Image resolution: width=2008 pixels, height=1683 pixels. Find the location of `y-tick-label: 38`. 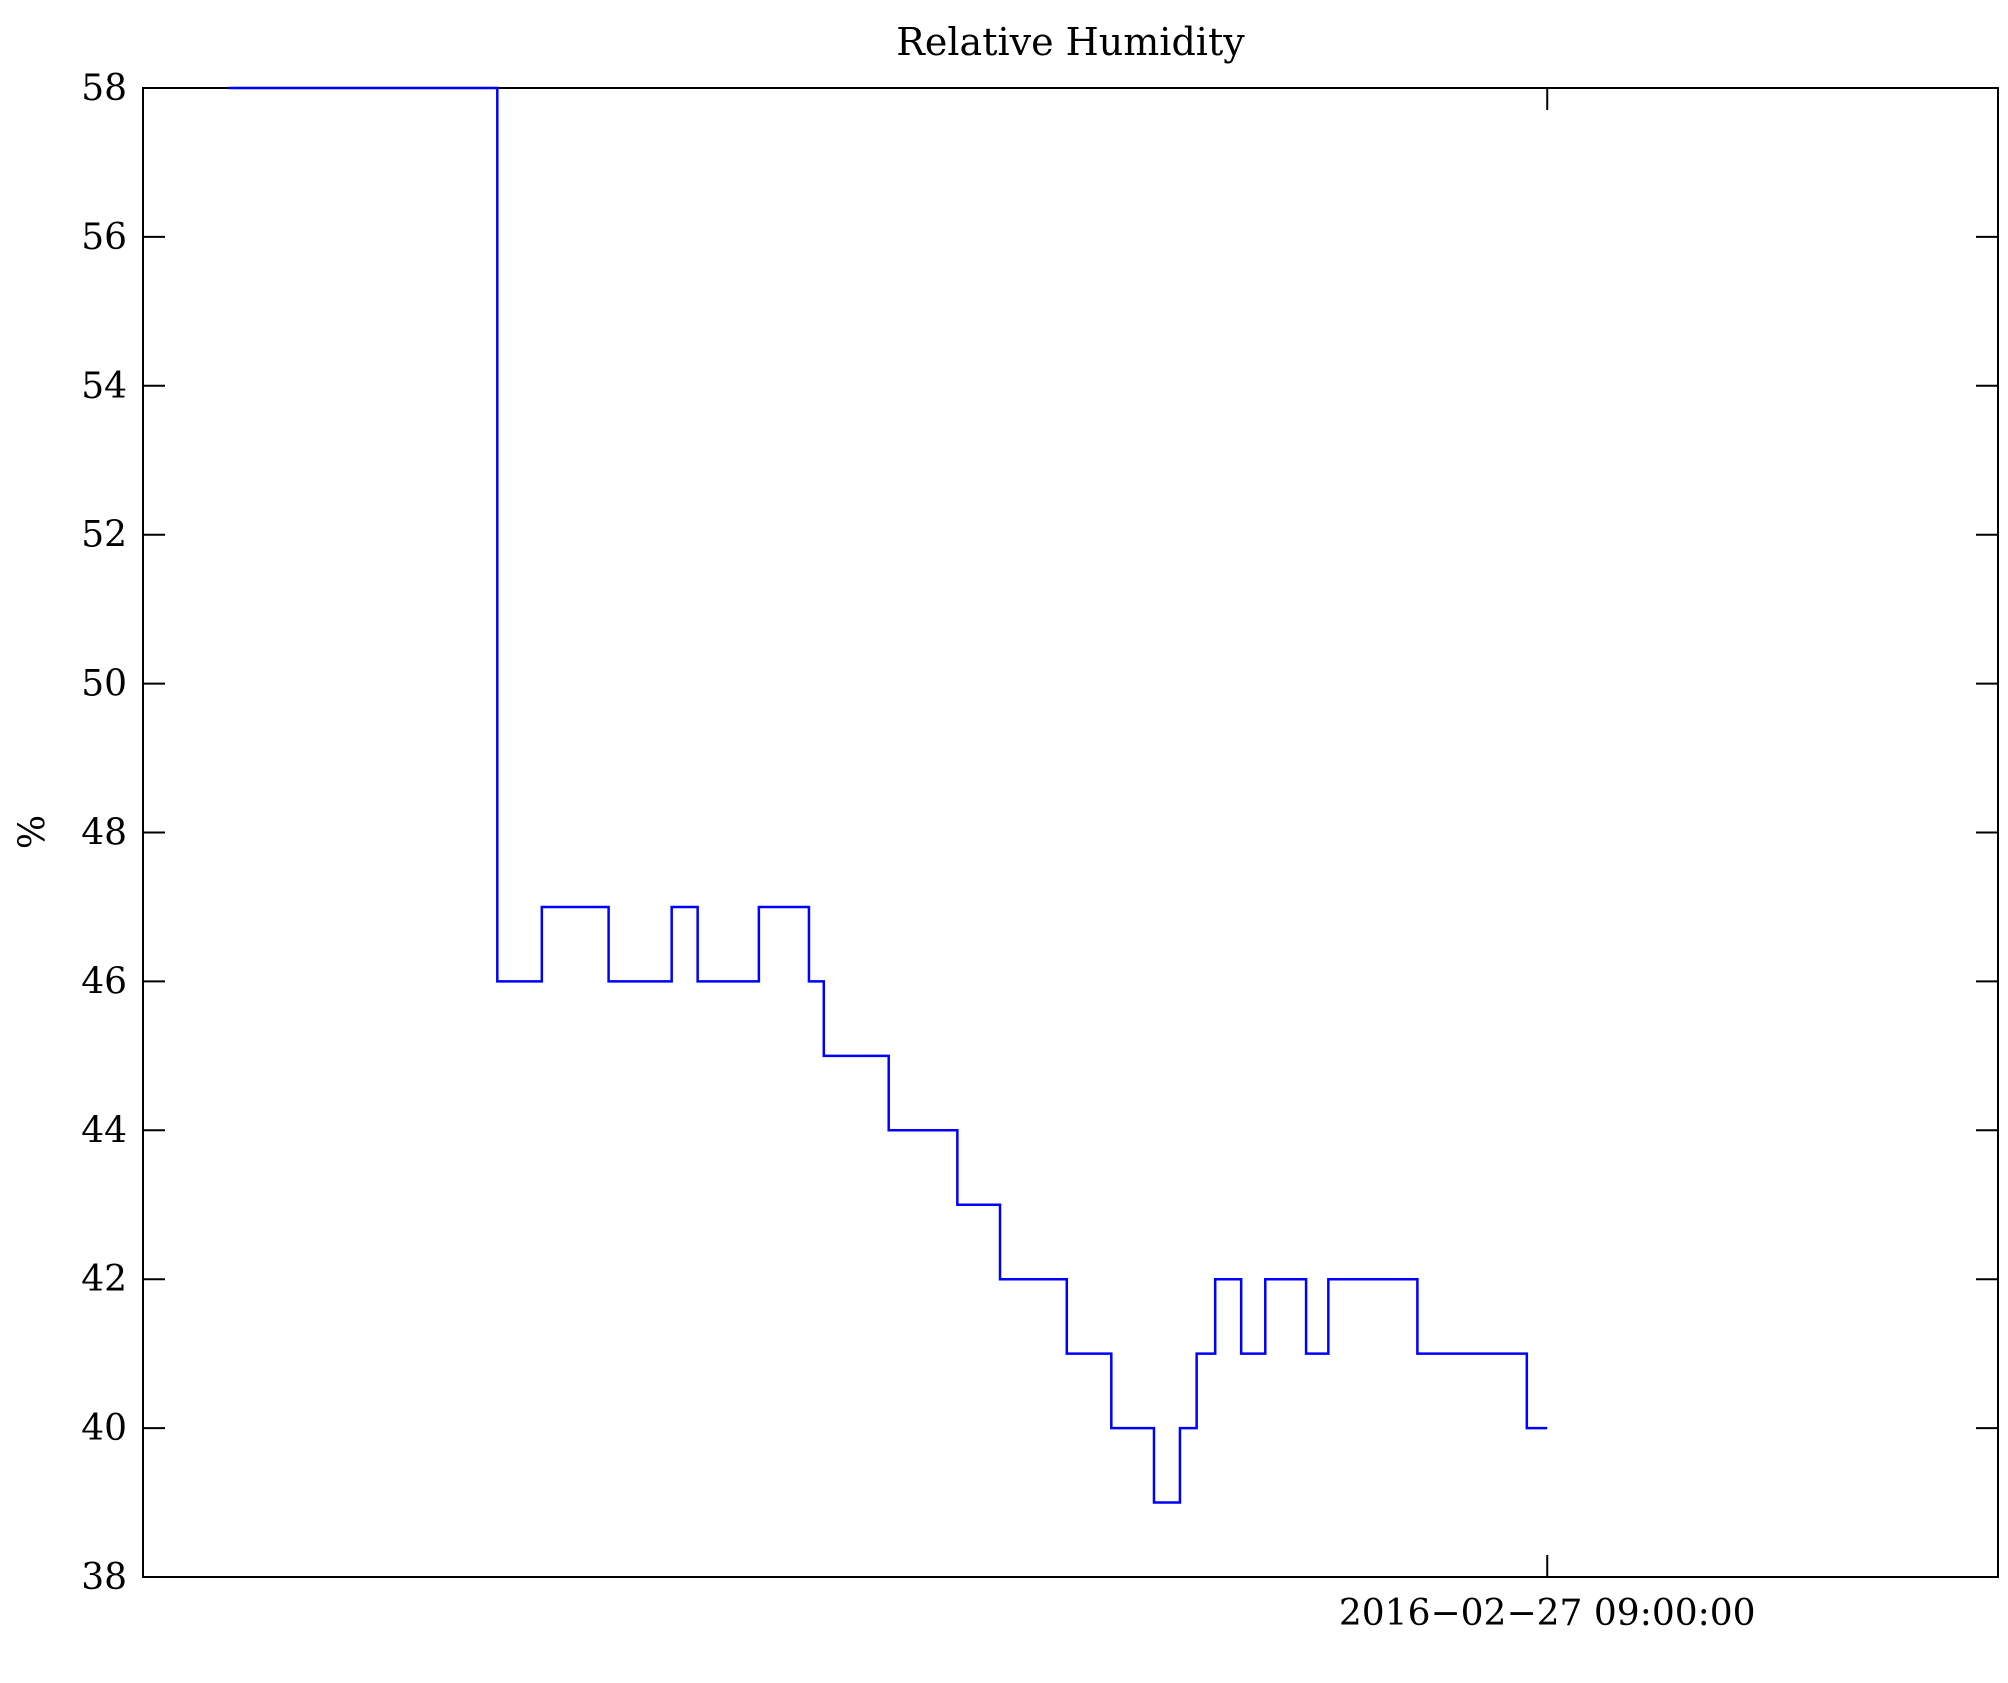

y-tick-label: 38 is located at coordinates (104, 1577).